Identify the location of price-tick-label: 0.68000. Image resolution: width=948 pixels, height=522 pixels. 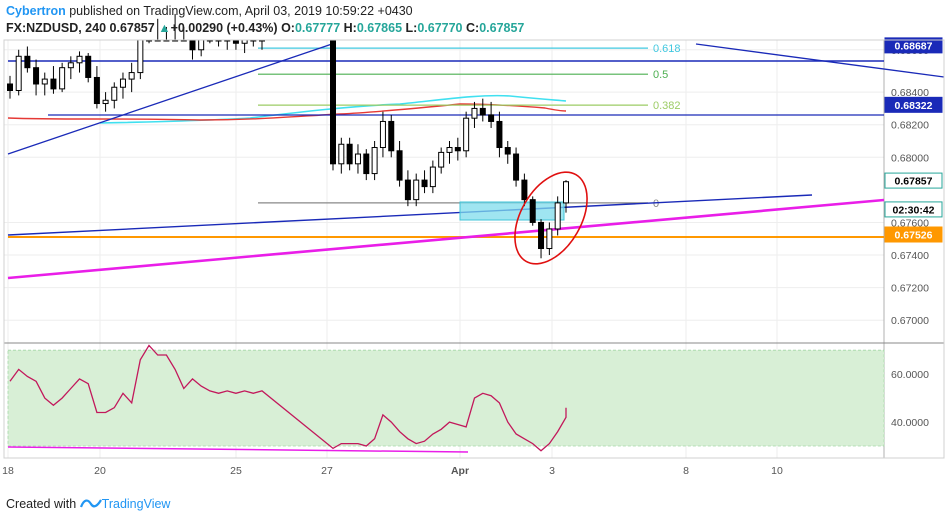
(910, 158).